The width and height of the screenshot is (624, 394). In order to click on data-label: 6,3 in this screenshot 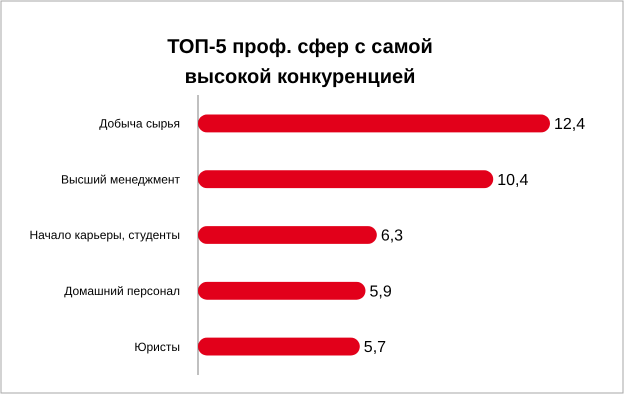, I will do `click(392, 236)`.